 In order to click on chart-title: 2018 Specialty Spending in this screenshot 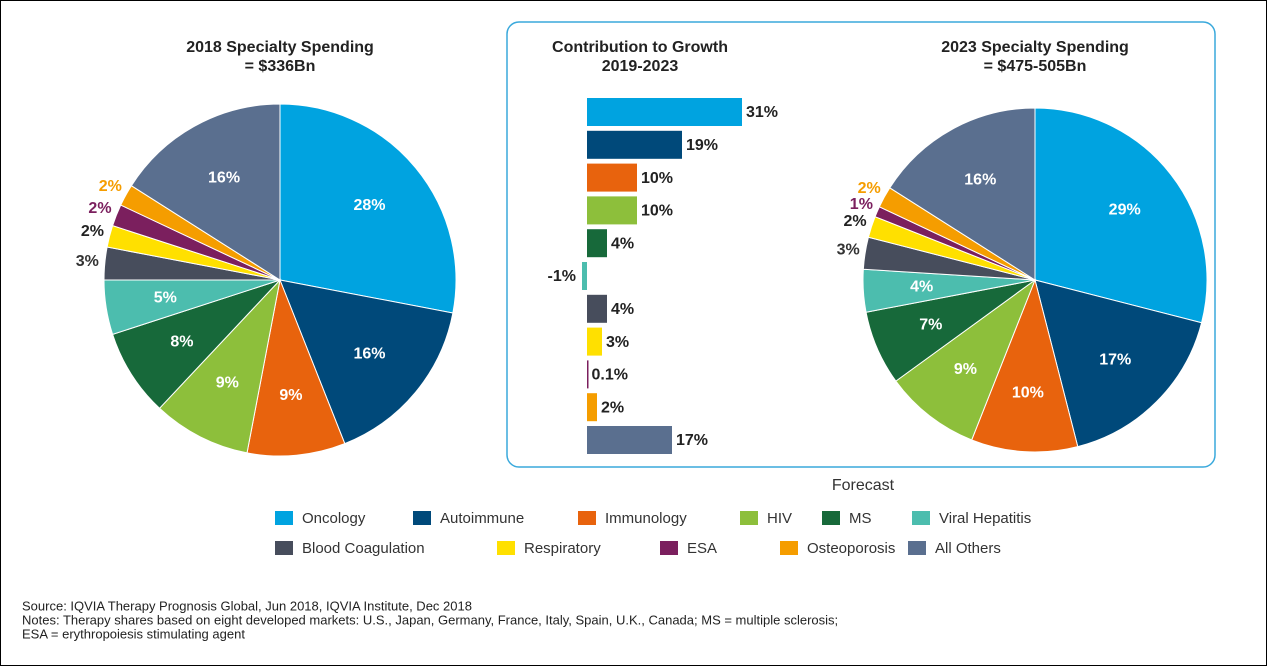, I will do `click(280, 47)`.